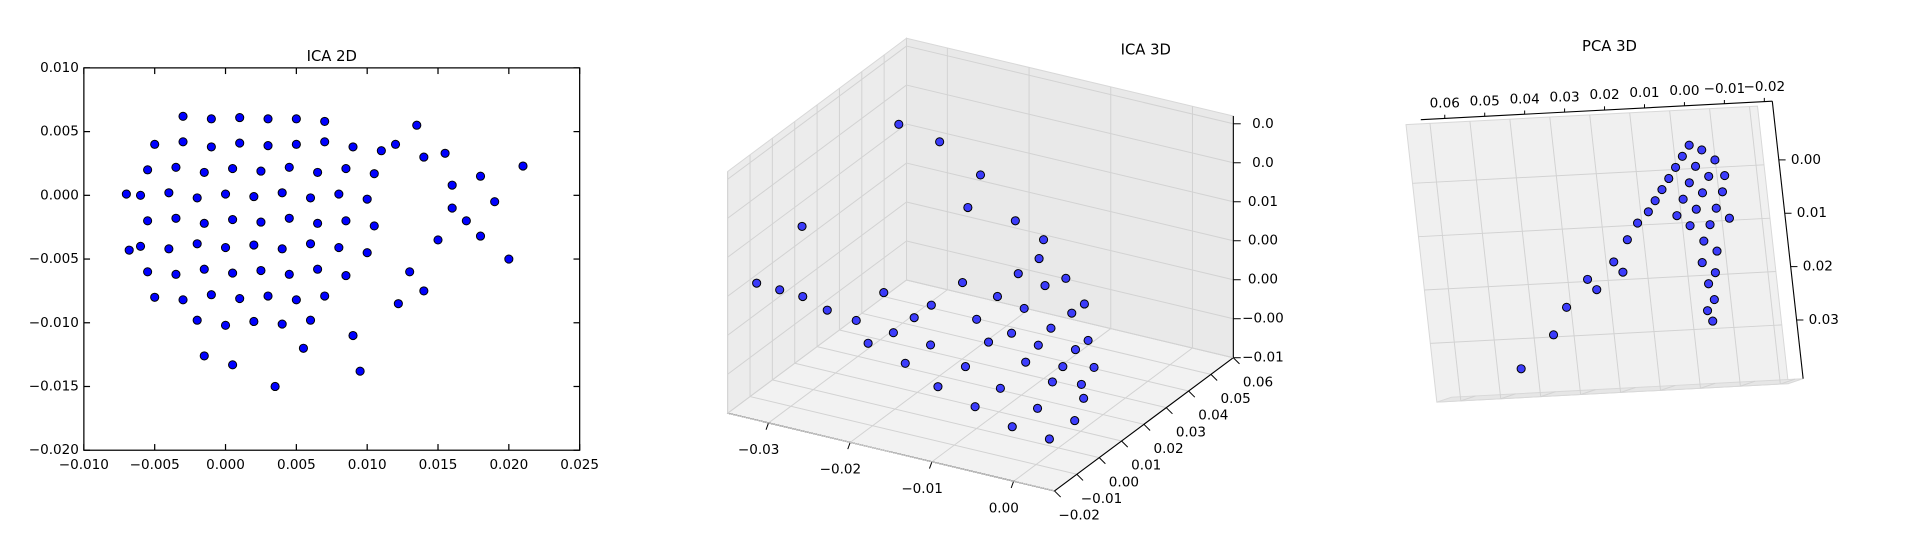  What do you see at coordinates (1604, 95) in the screenshot?
I see `x-tick-label: 0.02` at bounding box center [1604, 95].